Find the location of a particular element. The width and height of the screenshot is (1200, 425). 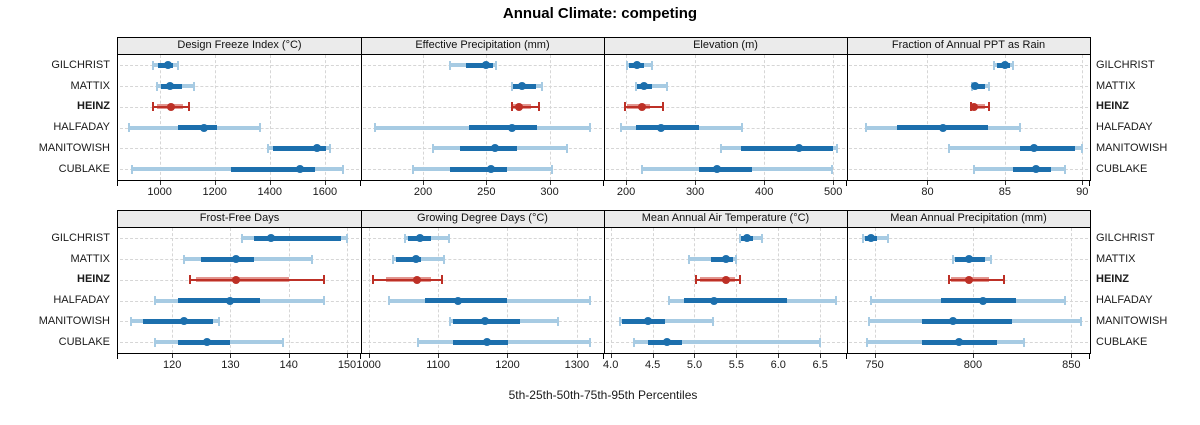

axis-tick-label: 1200 is located at coordinates (507, 364).